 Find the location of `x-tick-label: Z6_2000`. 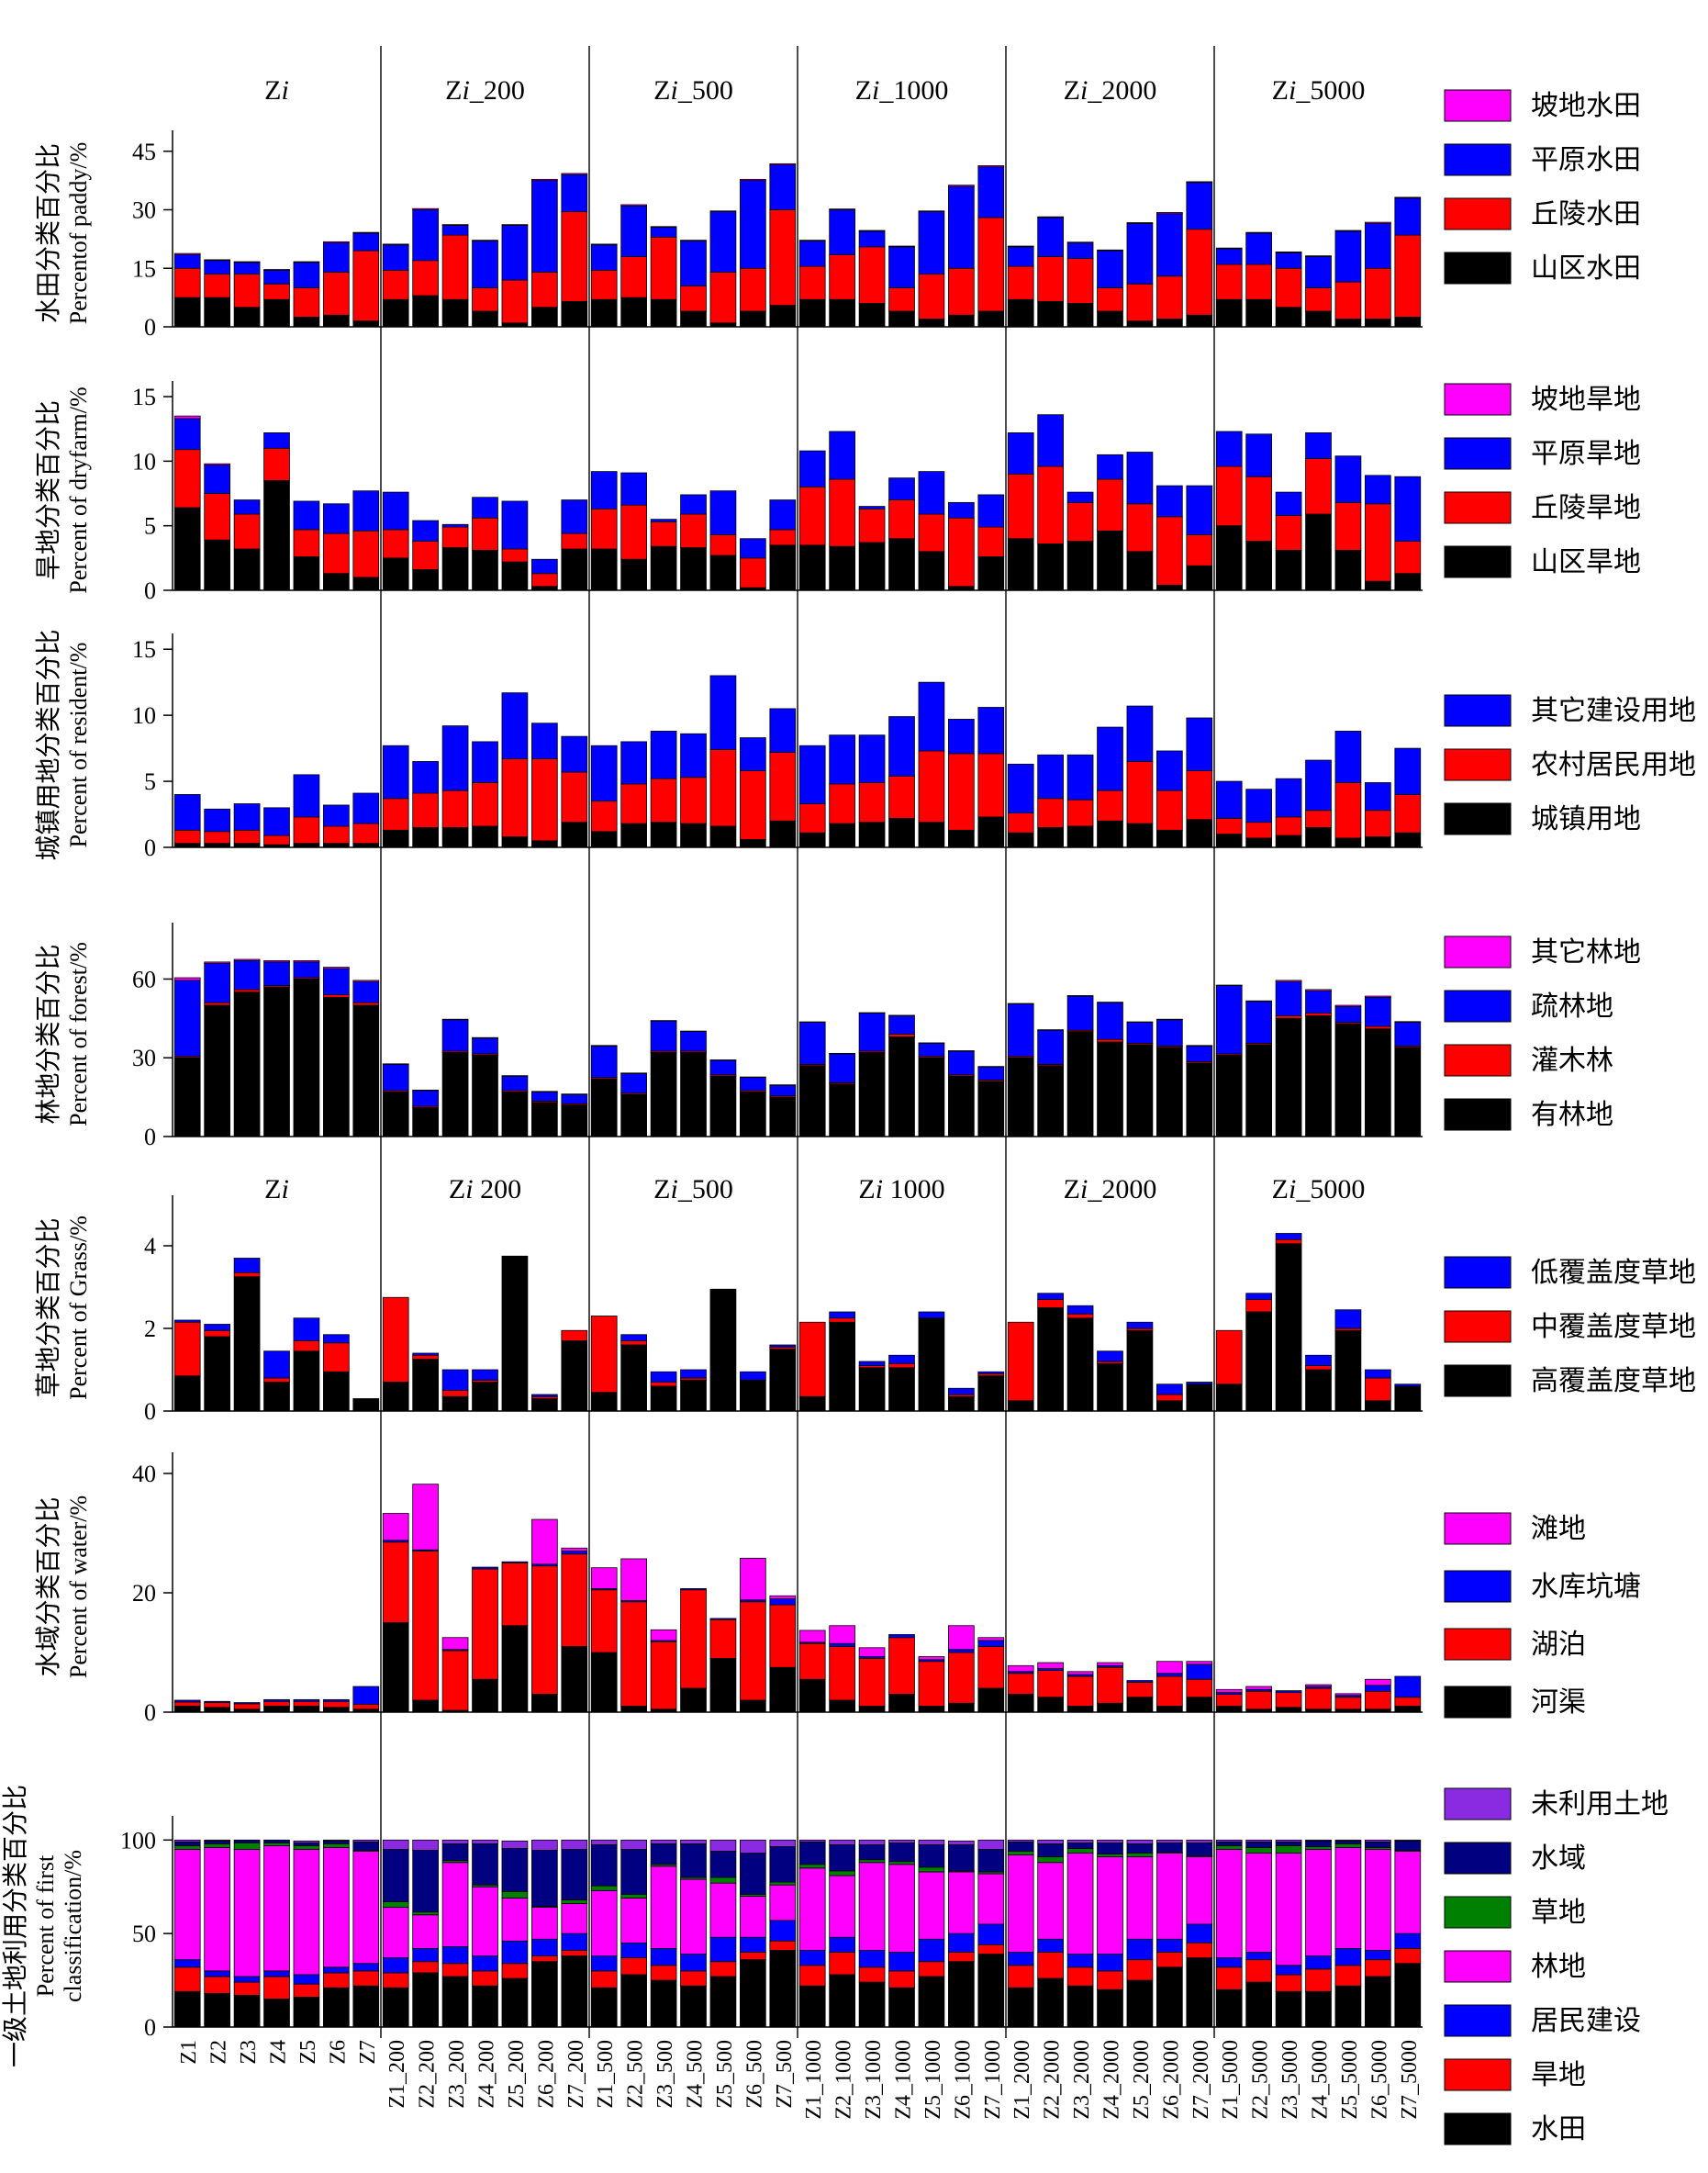

x-tick-label: Z6_2000 is located at coordinates (1171, 2080).